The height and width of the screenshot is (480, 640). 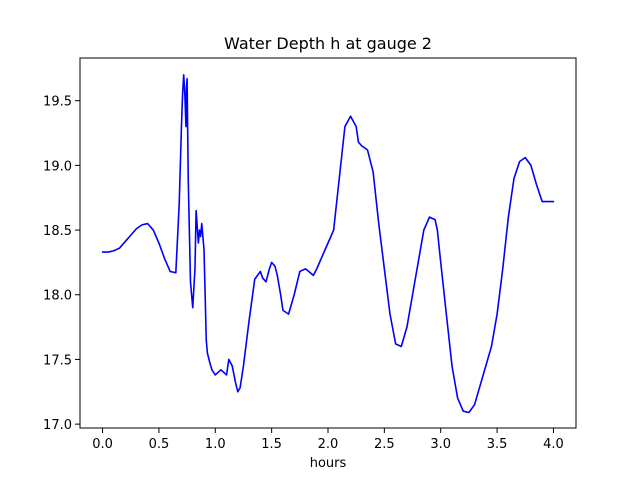 I want to click on y-tick-label: 19.0, so click(x=57, y=166).